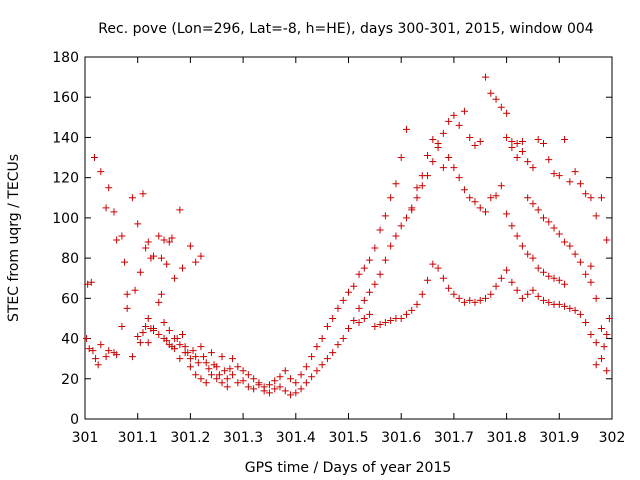 The height and width of the screenshot is (480, 640). What do you see at coordinates (65, 98) in the screenshot?
I see `y-tick-label: 160` at bounding box center [65, 98].